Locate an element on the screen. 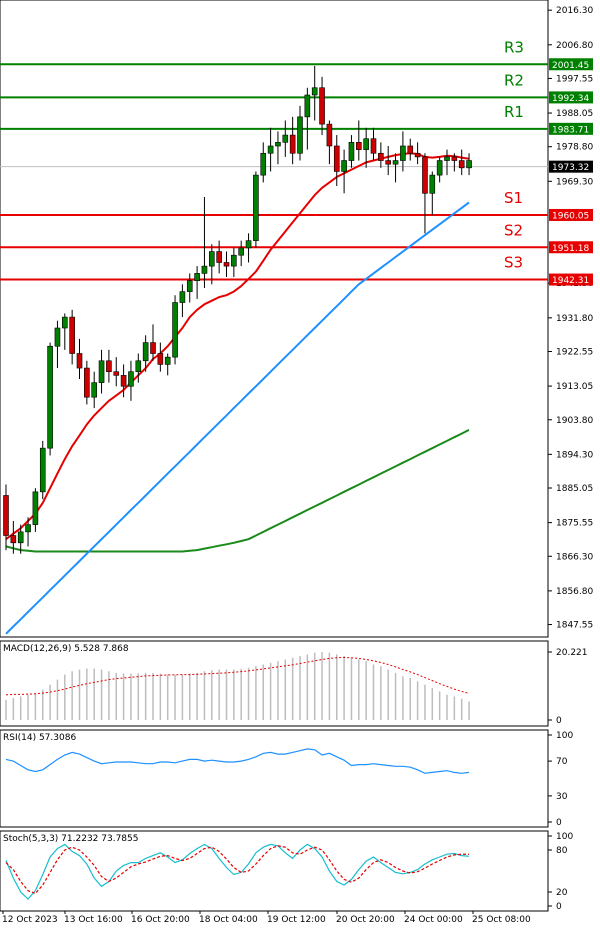 The width and height of the screenshot is (600, 933). macd-signal-line is located at coordinates (237, 676).